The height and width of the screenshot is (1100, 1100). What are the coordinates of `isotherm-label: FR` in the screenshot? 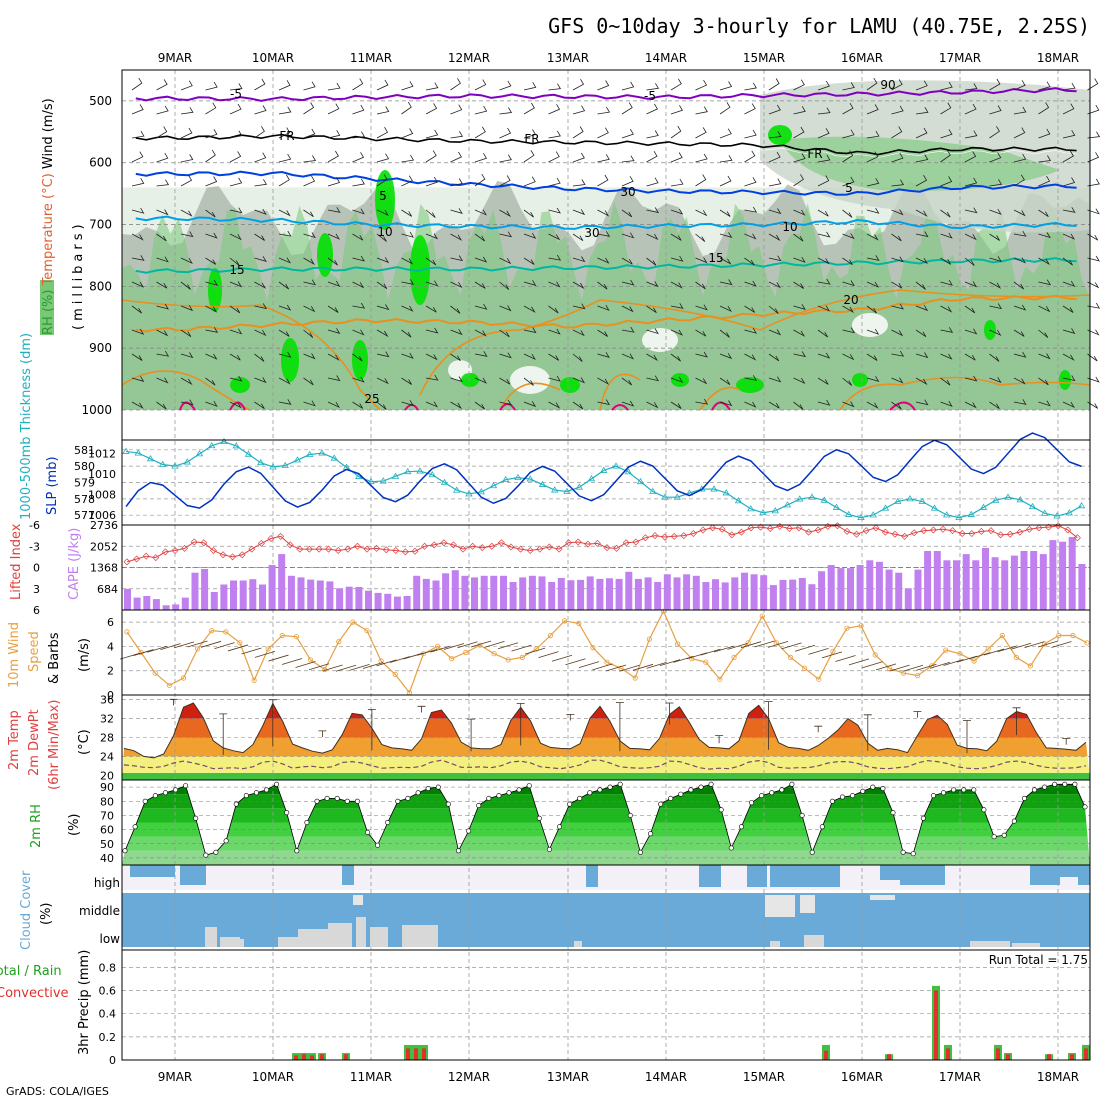 It's located at (814, 154).